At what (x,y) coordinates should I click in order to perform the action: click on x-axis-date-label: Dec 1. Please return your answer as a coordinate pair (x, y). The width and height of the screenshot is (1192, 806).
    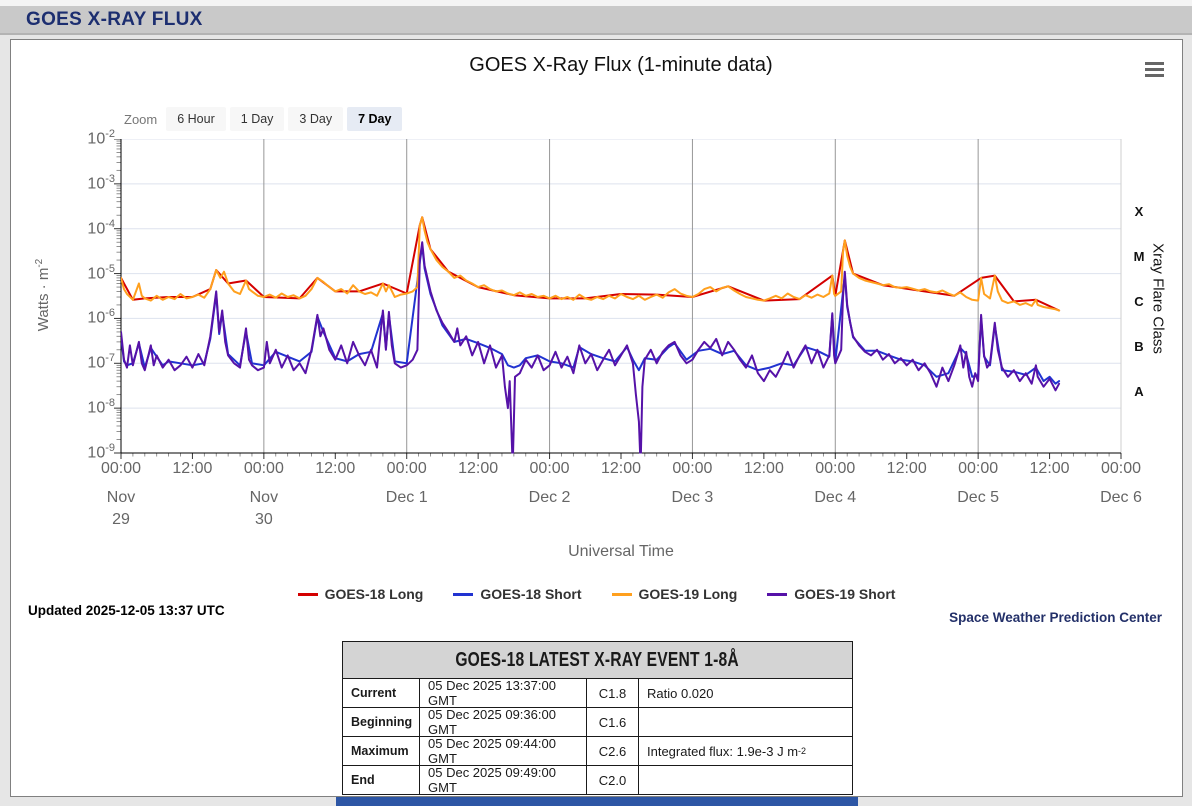
    Looking at the image, I should click on (406, 497).